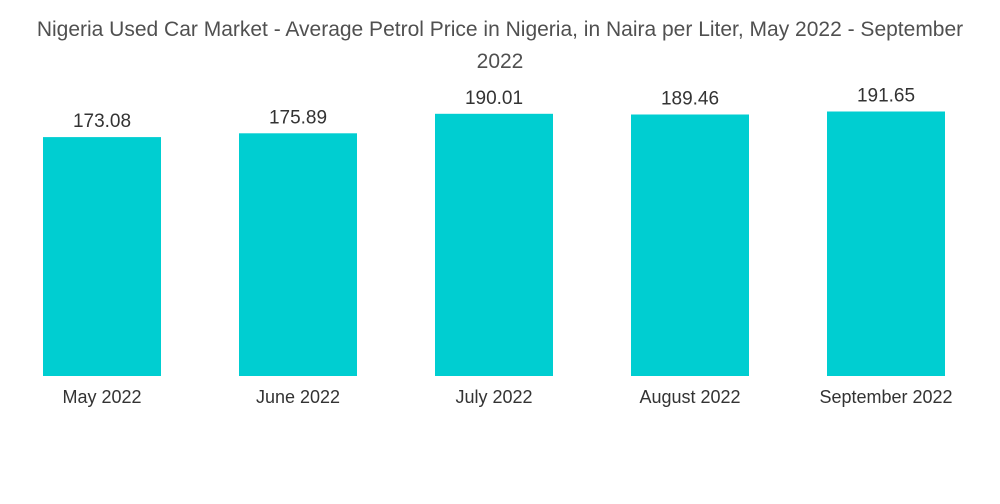 This screenshot has height=504, width=1000. I want to click on x-tick-label: May 2022, so click(101, 397).